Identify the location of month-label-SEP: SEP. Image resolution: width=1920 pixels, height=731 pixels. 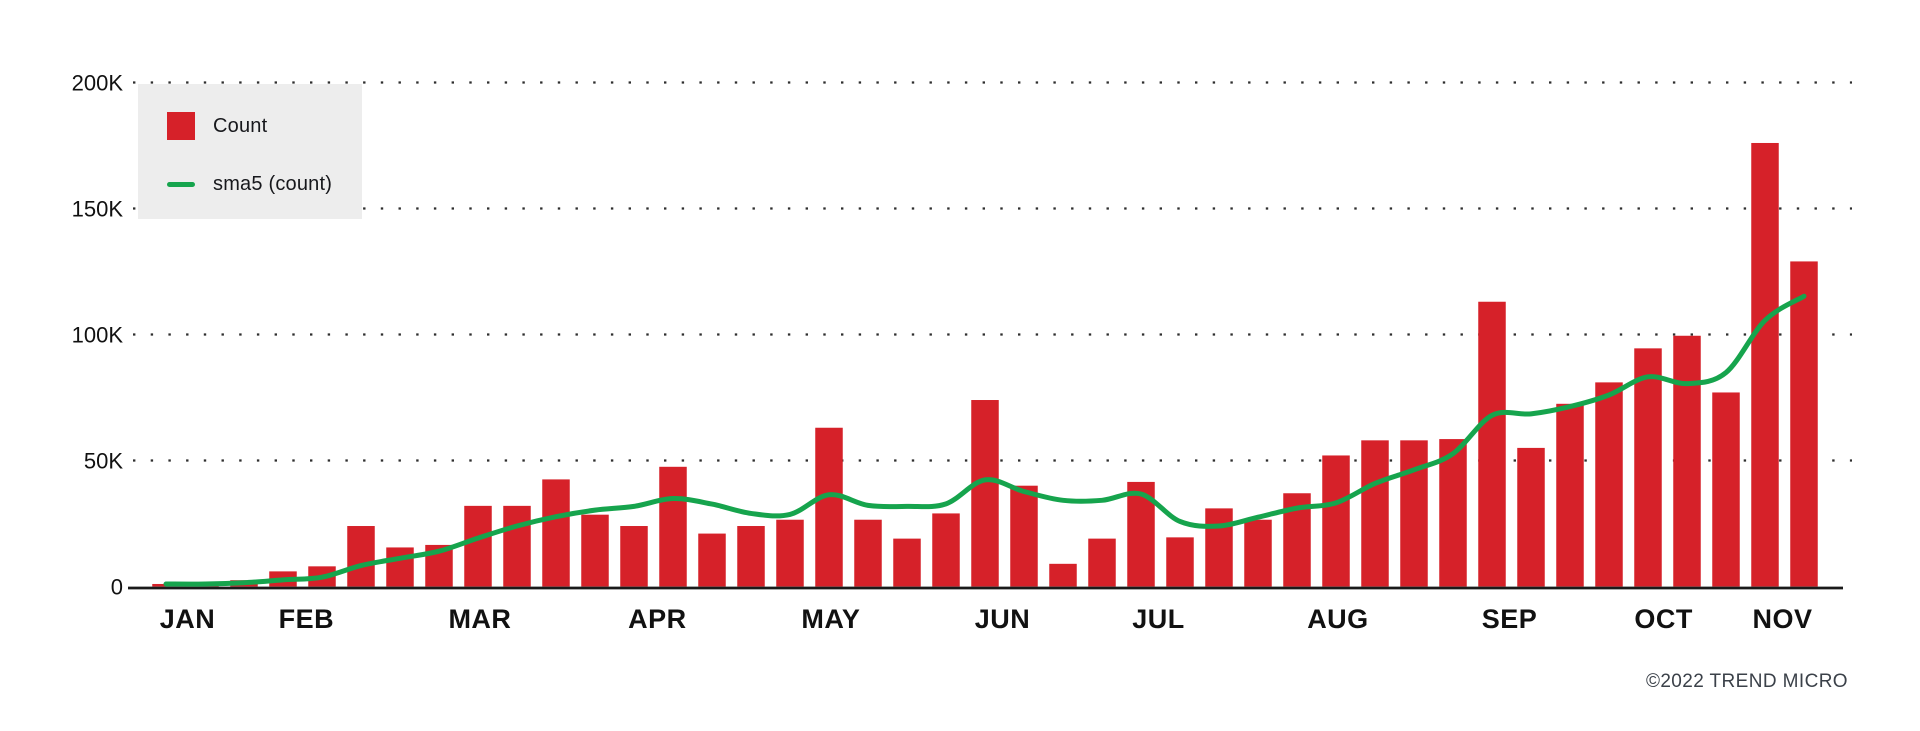
(1510, 619).